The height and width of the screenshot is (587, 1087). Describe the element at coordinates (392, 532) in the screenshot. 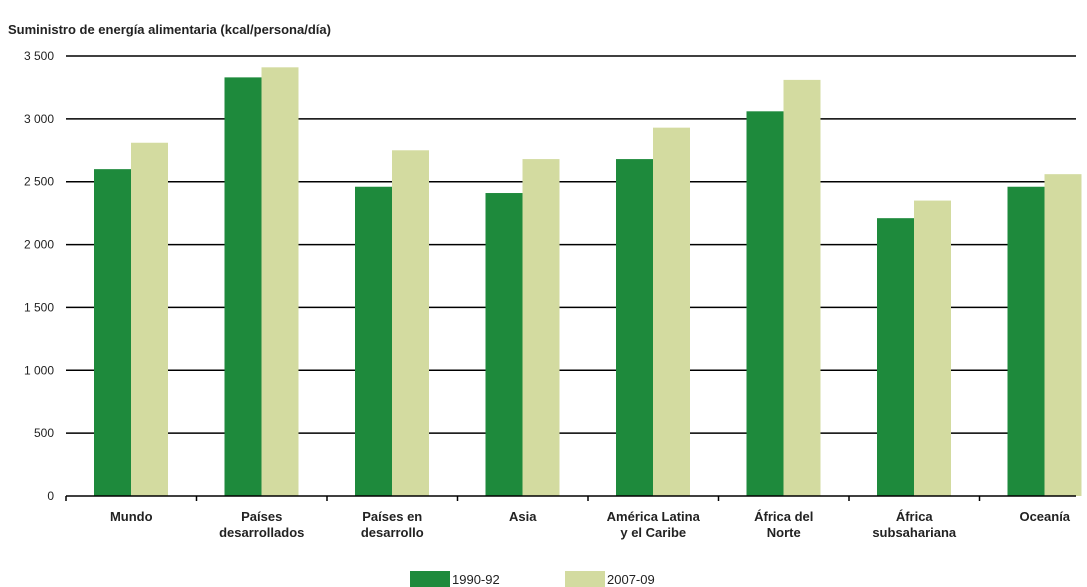

I see `x-tick-label: desarrollo` at that location.